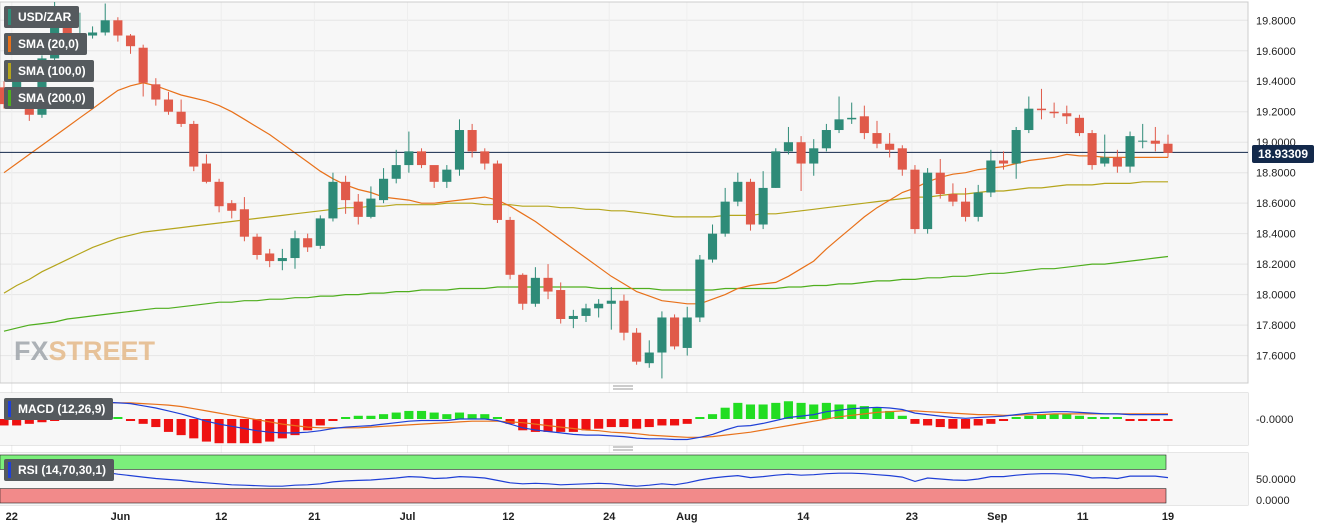 This screenshot has height=529, width=1323. I want to click on legend-rsi: RSI (14,70,30,1), so click(59, 470).